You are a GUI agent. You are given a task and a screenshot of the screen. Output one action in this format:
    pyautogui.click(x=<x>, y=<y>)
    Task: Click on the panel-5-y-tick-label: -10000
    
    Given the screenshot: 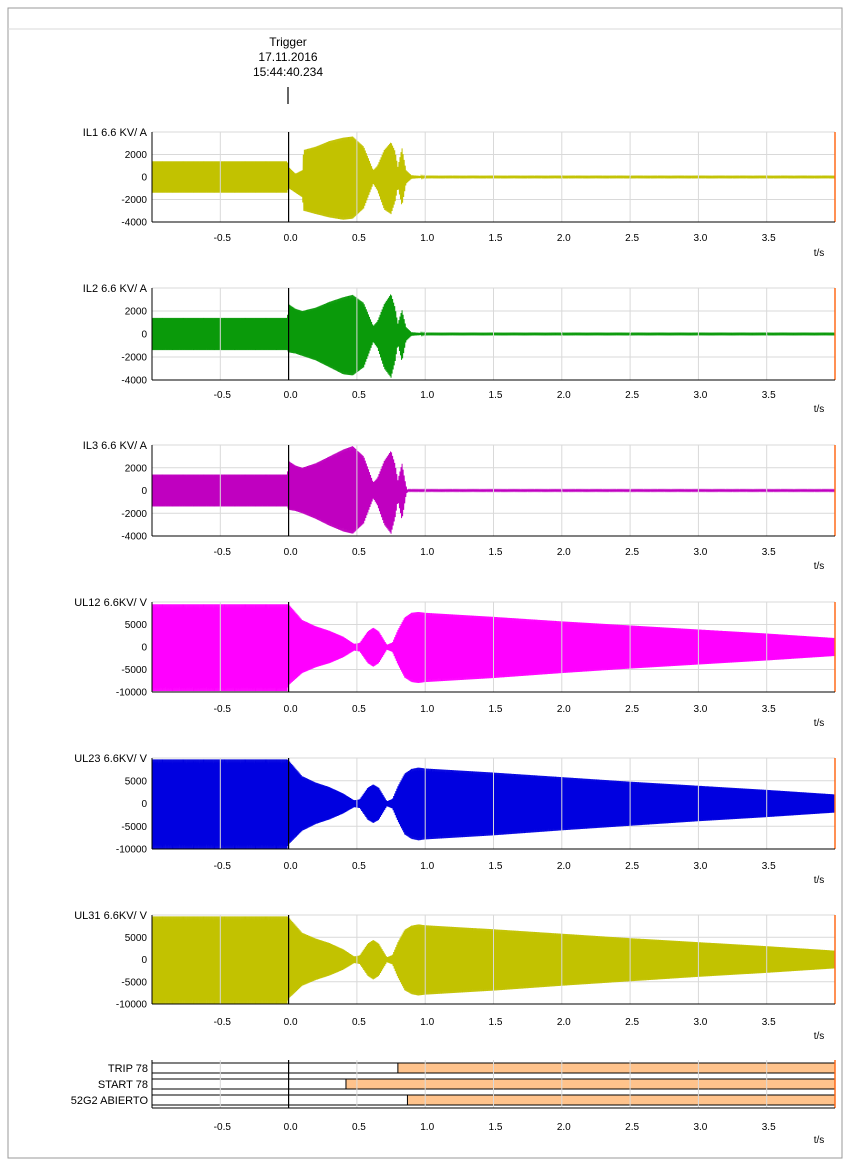 What is the action you would take?
    pyautogui.click(x=132, y=850)
    